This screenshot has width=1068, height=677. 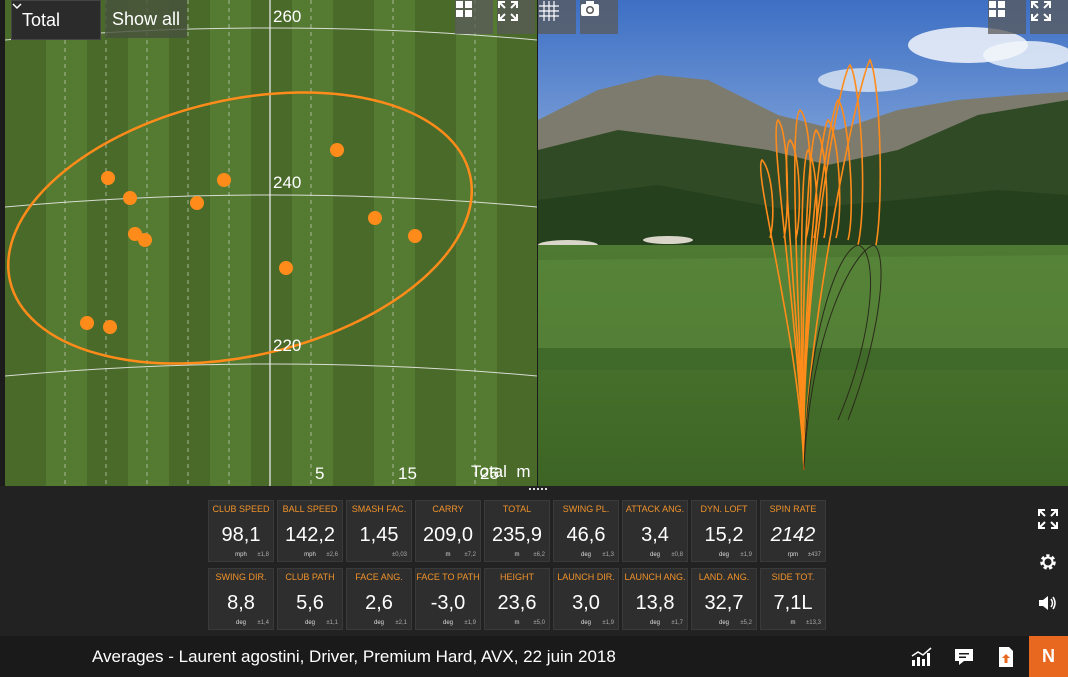 What do you see at coordinates (448, 603) in the screenshot?
I see `metric-value: -3,0` at bounding box center [448, 603].